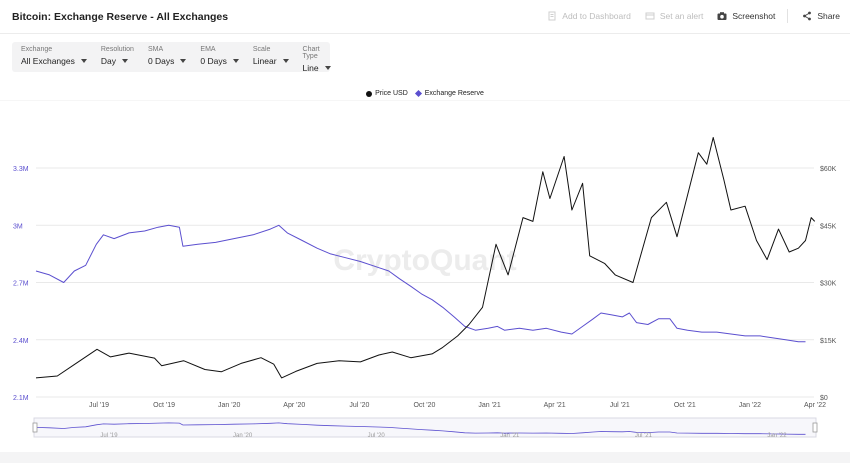  Describe the element at coordinates (425, 457) in the screenshot. I see `footer-bar` at that location.